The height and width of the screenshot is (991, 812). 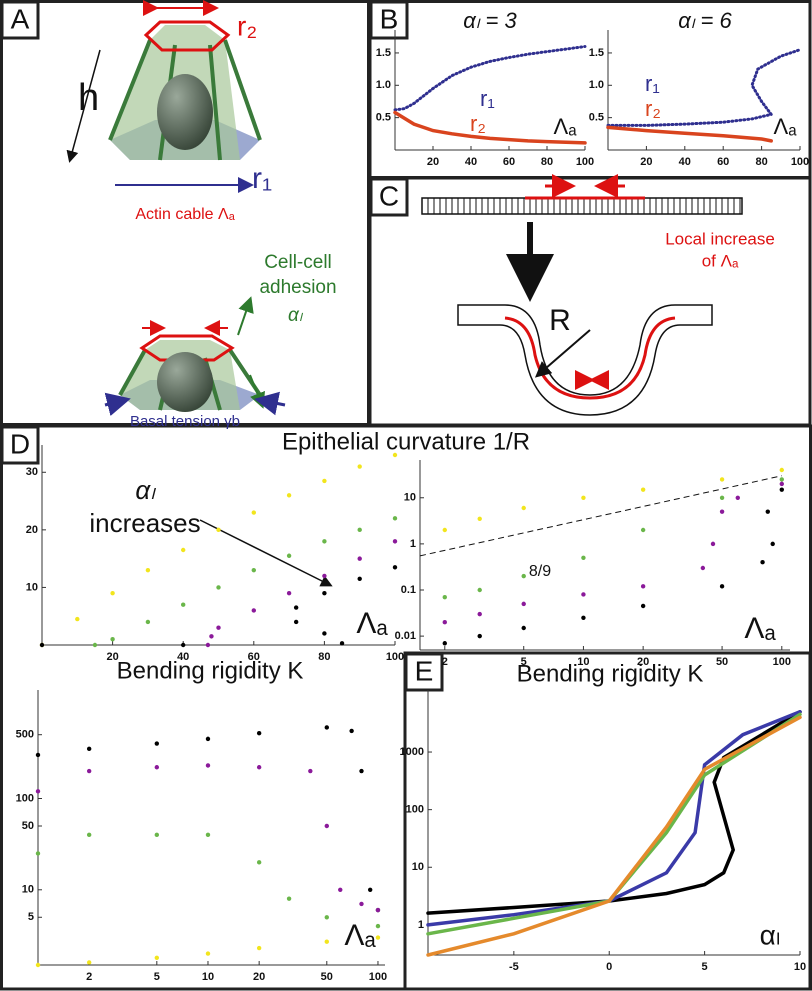 I want to click on x-tick-label: 10, so click(x=800, y=967).